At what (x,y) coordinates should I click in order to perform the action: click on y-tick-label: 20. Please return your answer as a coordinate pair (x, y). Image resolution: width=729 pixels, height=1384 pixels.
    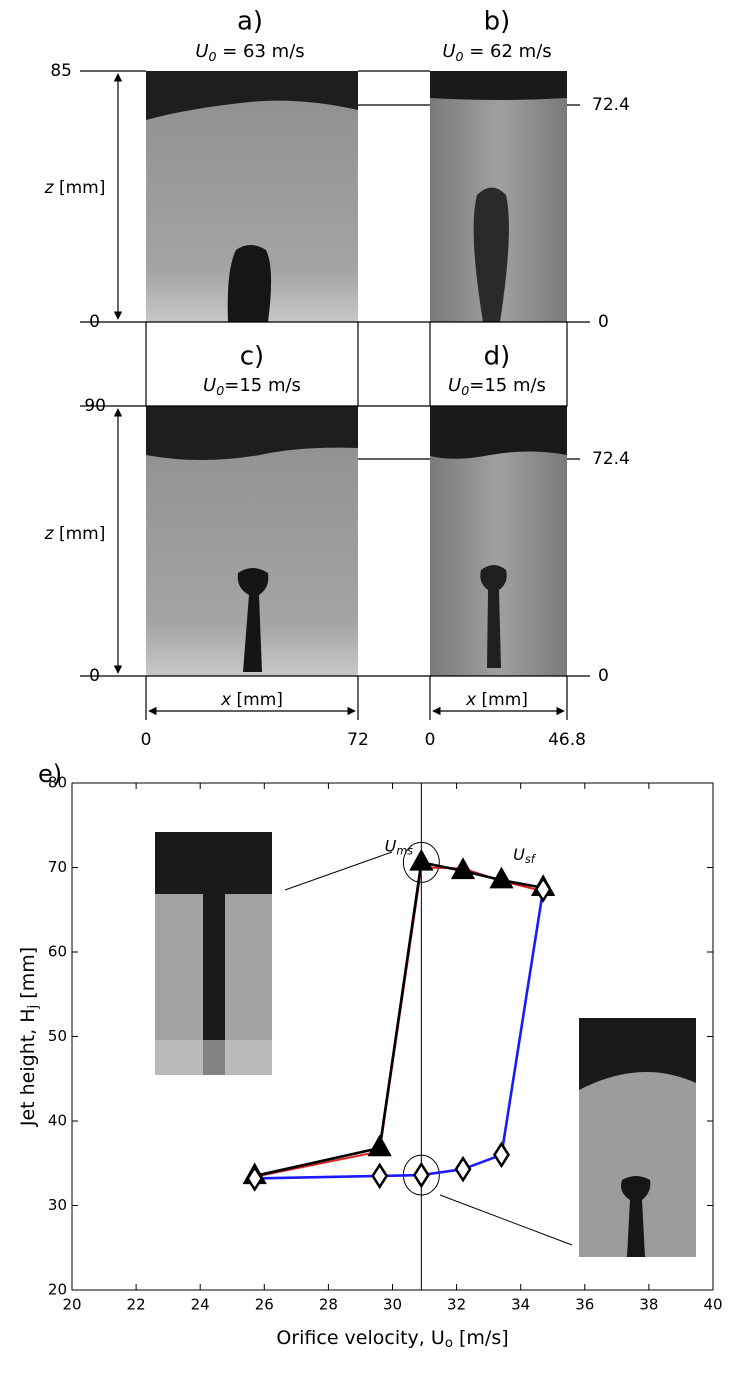
    Looking at the image, I should click on (57, 1290).